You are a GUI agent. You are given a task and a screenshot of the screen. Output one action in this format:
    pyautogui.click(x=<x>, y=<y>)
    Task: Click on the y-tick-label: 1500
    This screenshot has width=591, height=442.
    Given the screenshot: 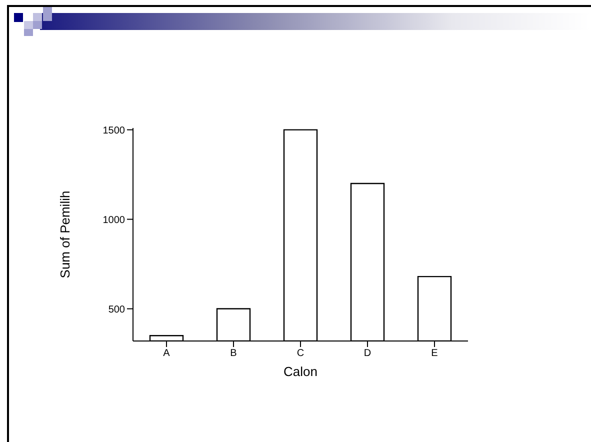 What is the action you would take?
    pyautogui.click(x=114, y=130)
    